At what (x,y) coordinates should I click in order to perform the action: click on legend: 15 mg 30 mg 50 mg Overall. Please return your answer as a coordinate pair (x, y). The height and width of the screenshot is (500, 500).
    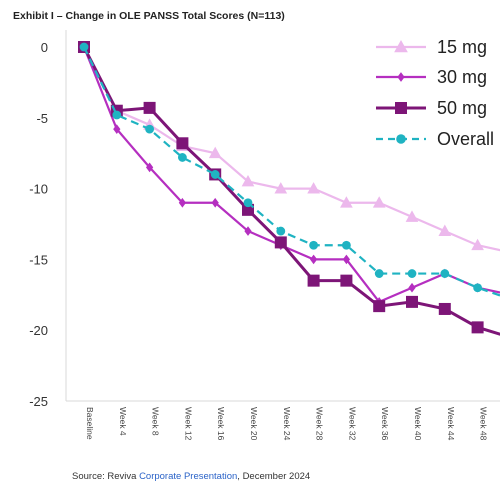
    Looking at the image, I should click on (435, 93).